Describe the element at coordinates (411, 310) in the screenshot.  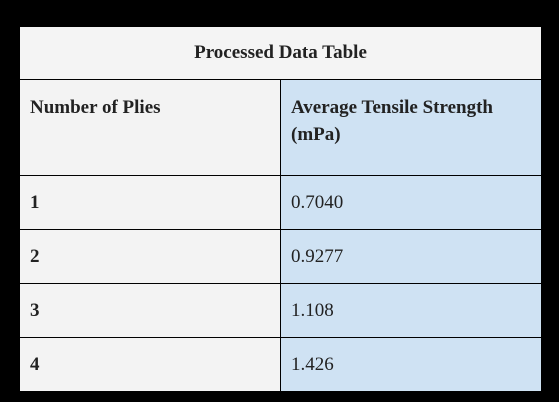
I see `table-cell: 1.108` at that location.